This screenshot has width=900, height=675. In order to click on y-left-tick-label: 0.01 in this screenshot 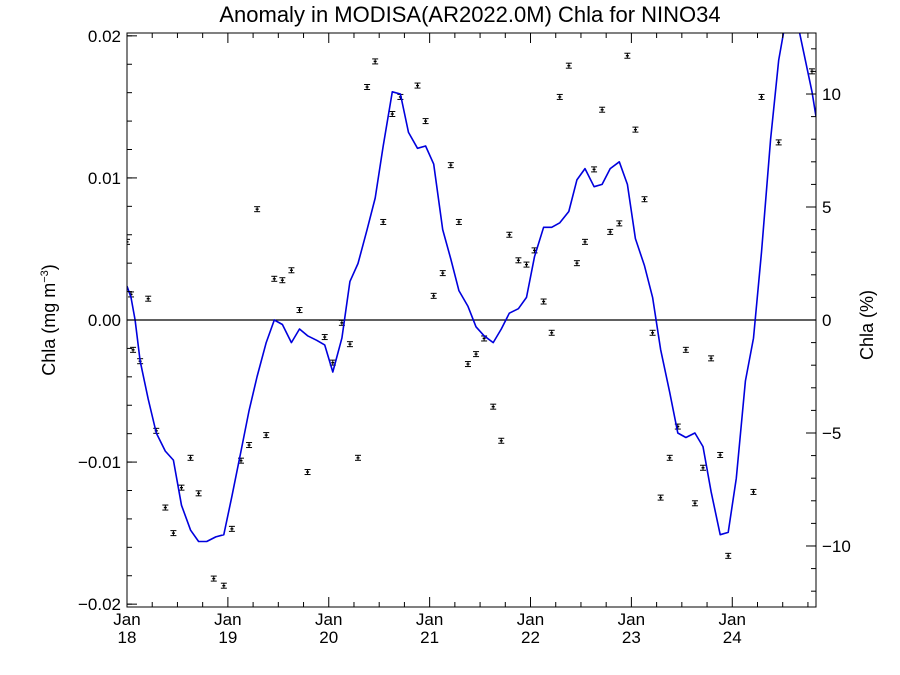, I will do `click(104, 178)`.